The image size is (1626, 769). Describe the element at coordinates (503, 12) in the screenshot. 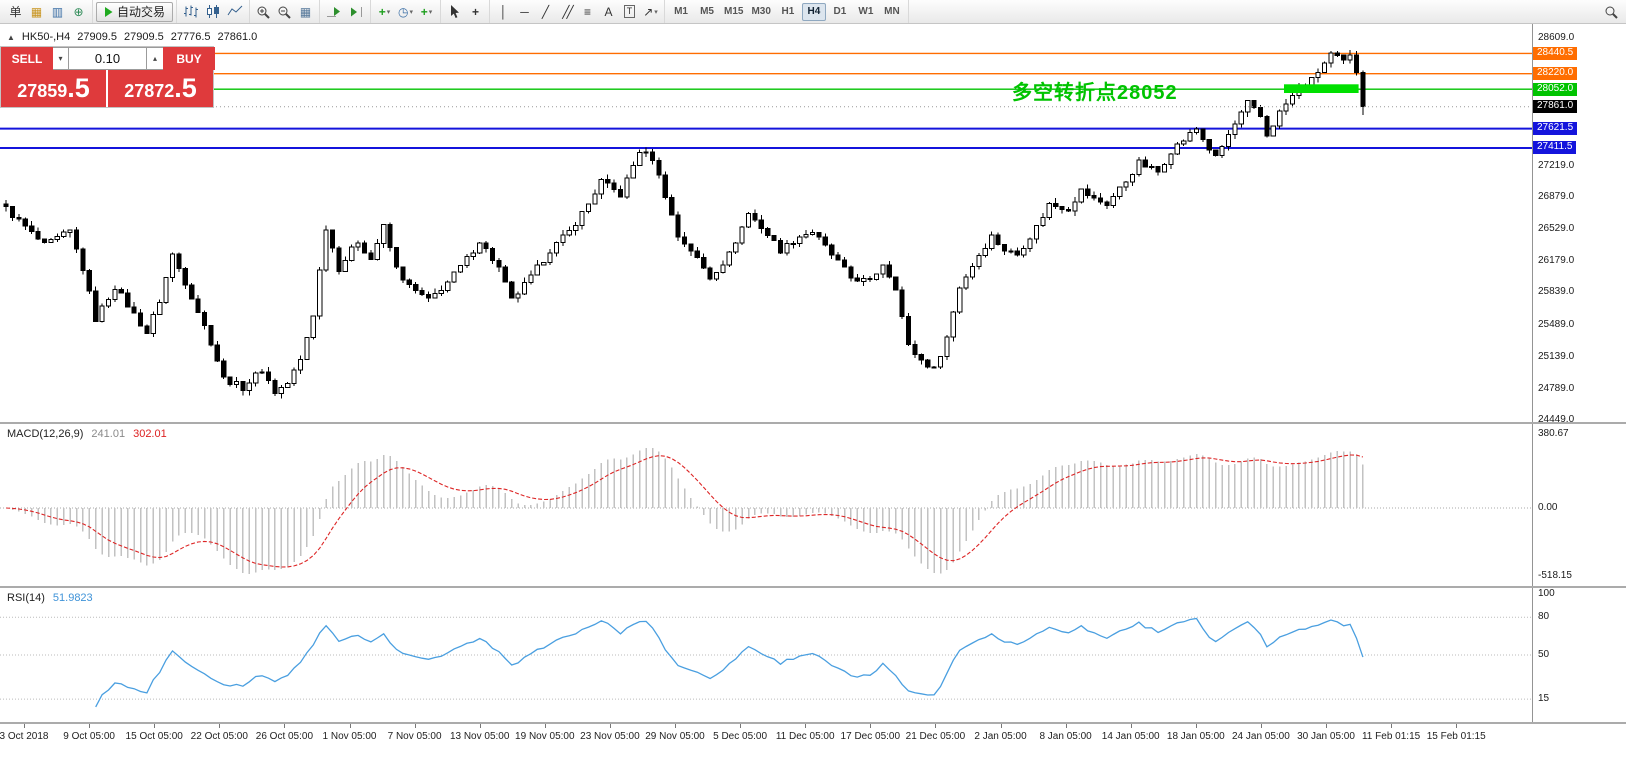

I see `vertical-line-icon: │` at that location.